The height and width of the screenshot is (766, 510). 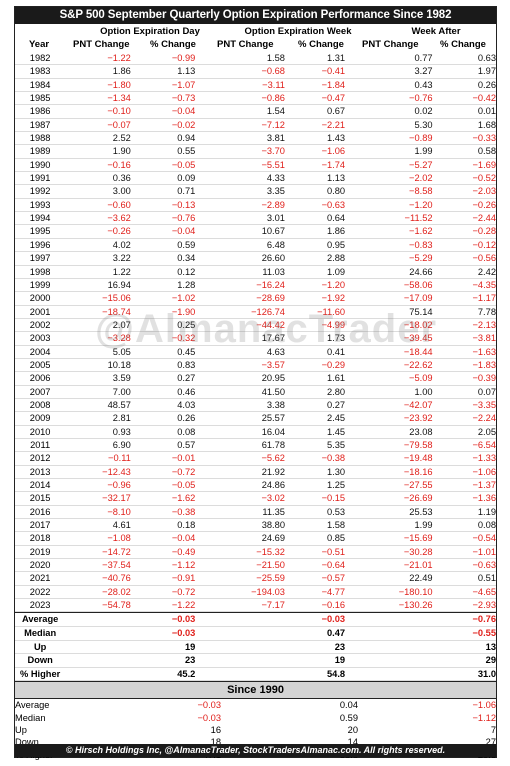 I want to click on after-pct-cell: 0.01, so click(x=464, y=111).